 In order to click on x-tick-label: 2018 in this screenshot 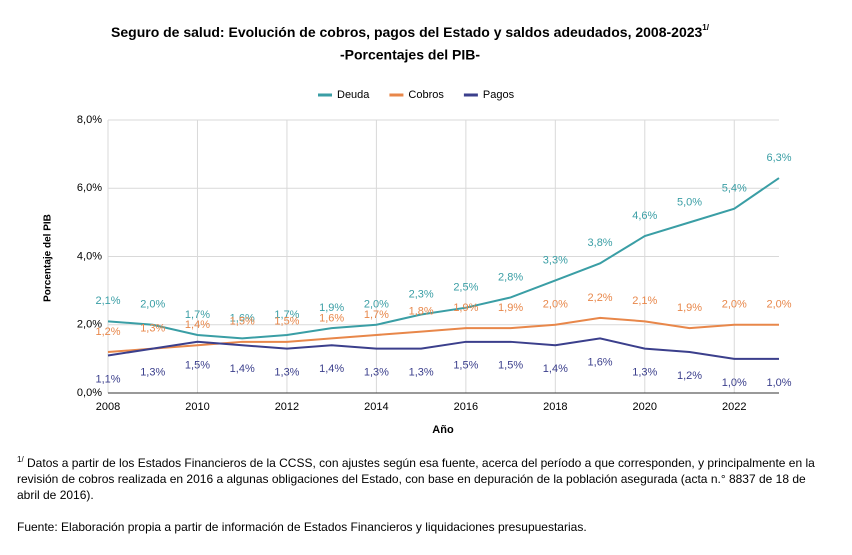, I will do `click(555, 407)`.